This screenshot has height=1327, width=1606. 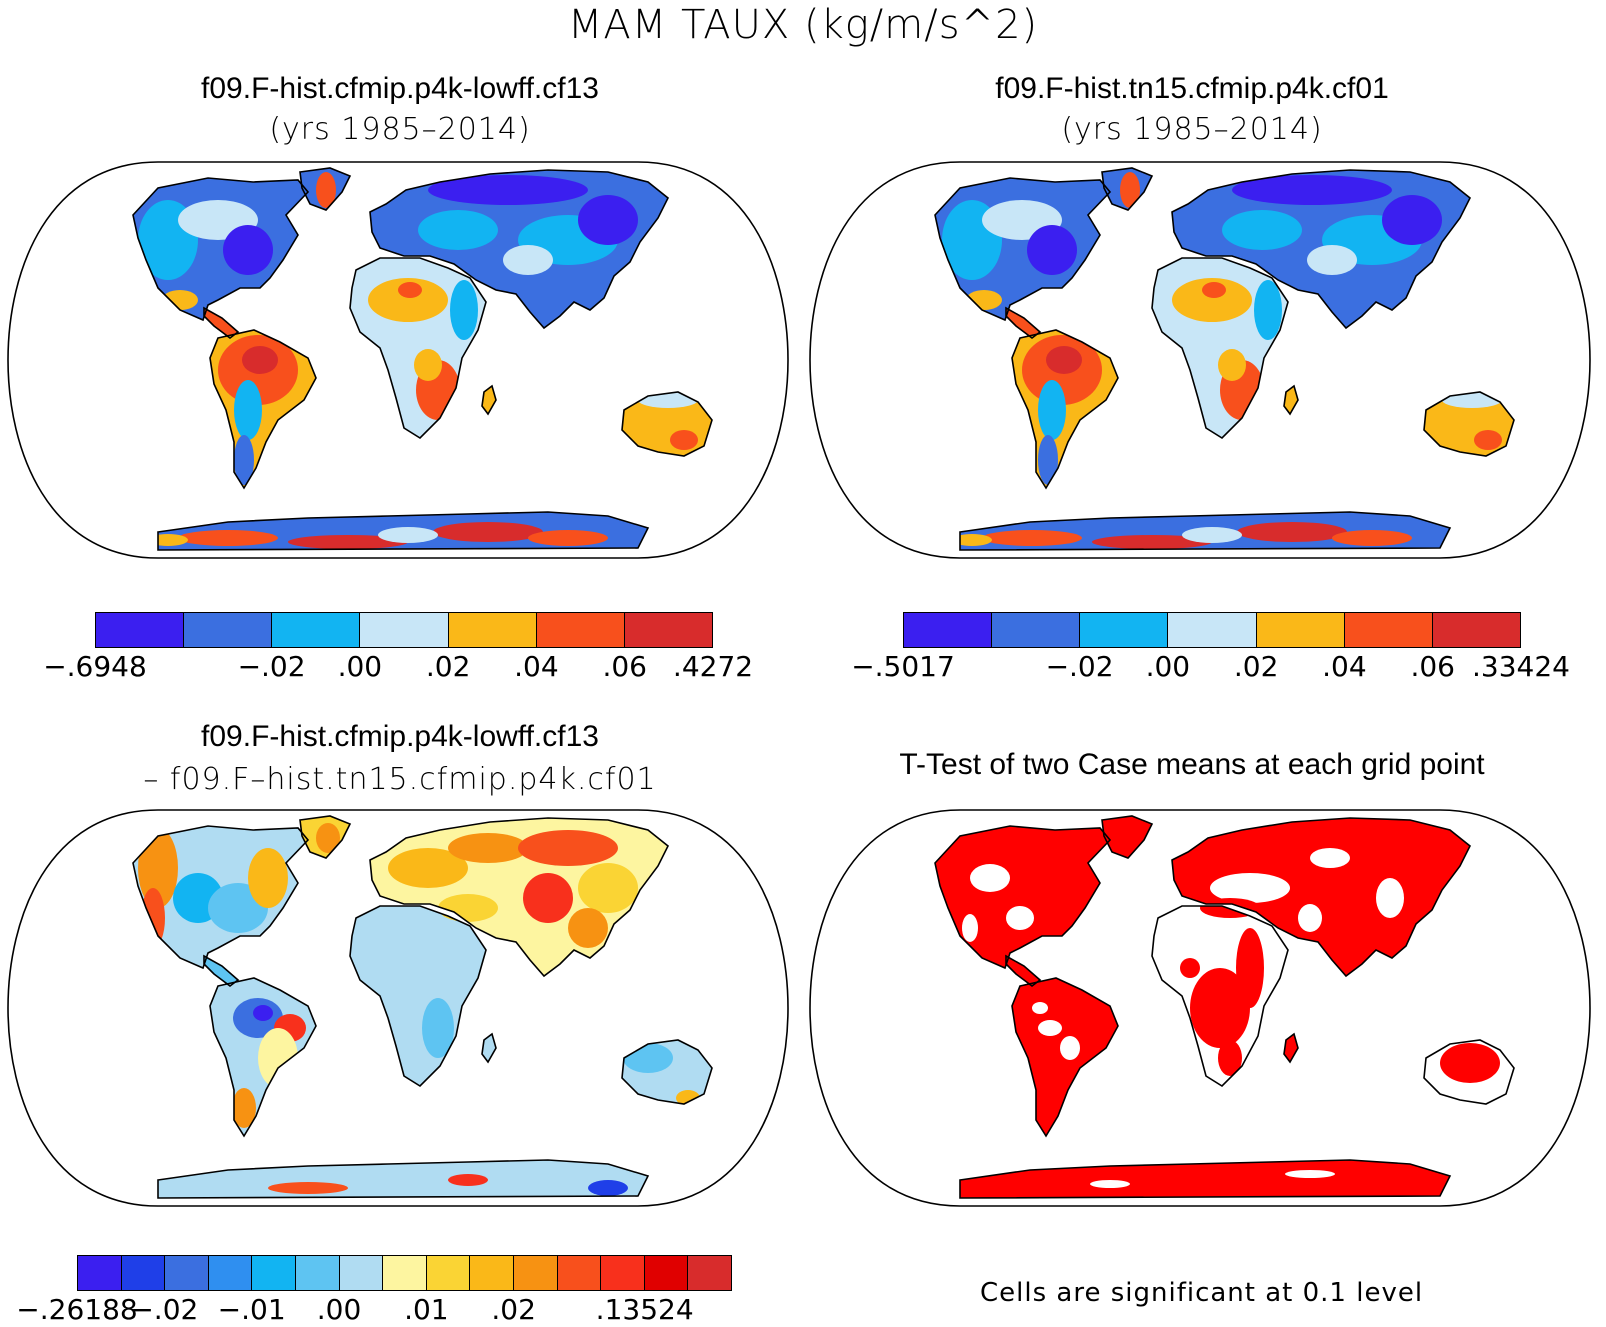 I want to click on panel3-title: f09.F-hist.cfmip.p4k-lowff.cf13, so click(x=400, y=736).